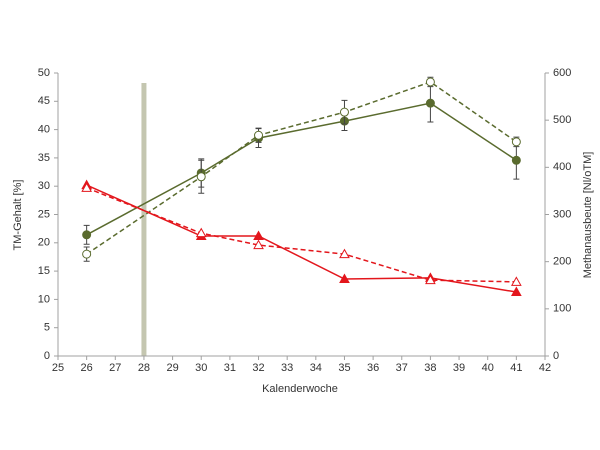  What do you see at coordinates (459, 368) in the screenshot?
I see `x-tick-label: 39` at bounding box center [459, 368].